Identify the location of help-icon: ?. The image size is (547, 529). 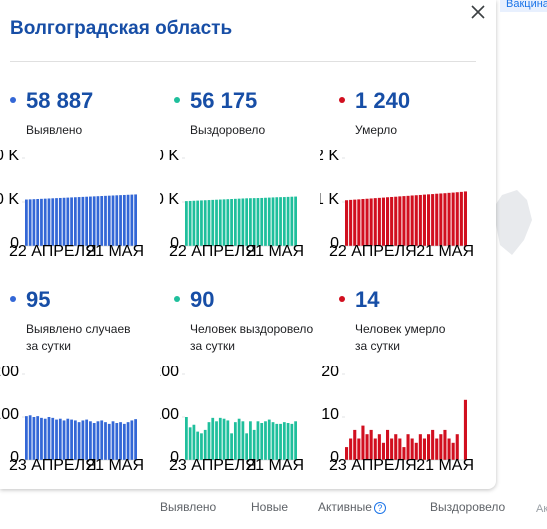
(379, 507).